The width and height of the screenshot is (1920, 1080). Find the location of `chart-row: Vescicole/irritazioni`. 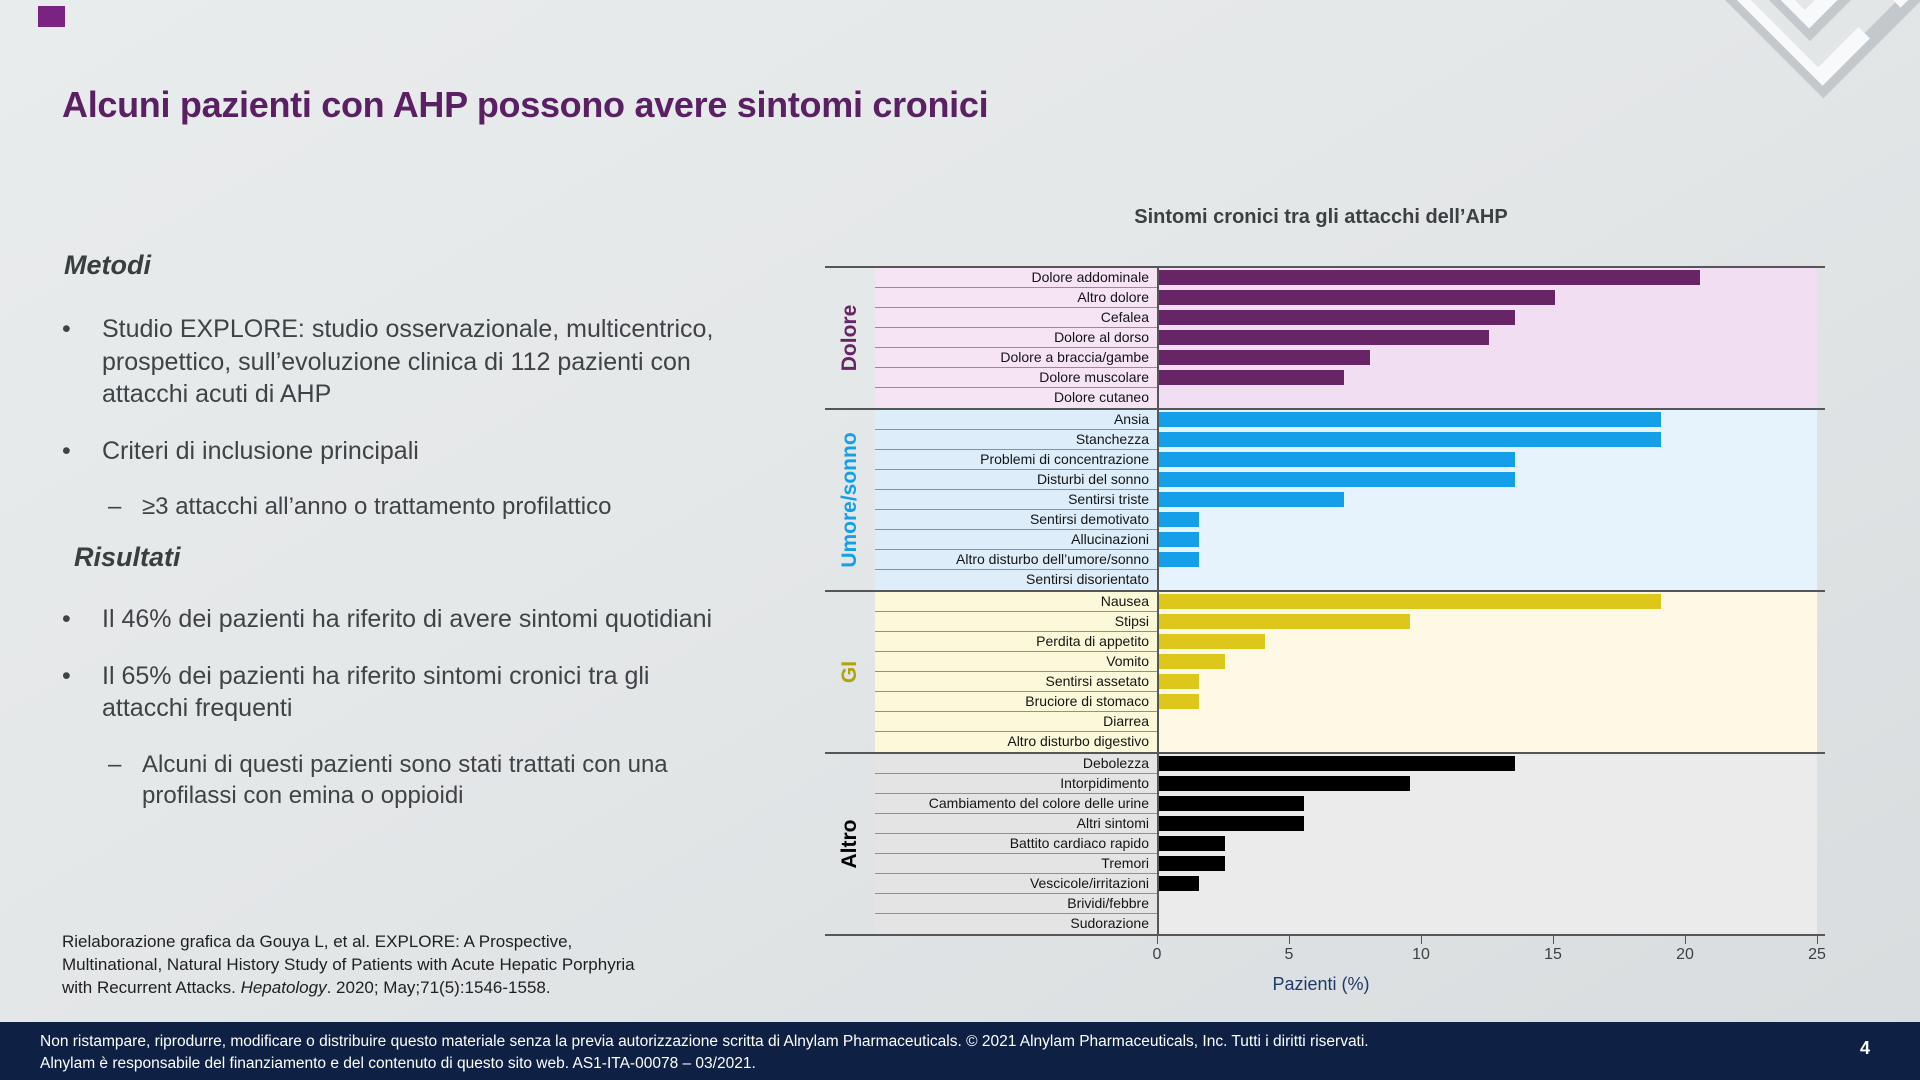

chart-row: Vescicole/irritazioni is located at coordinates (1346, 884).